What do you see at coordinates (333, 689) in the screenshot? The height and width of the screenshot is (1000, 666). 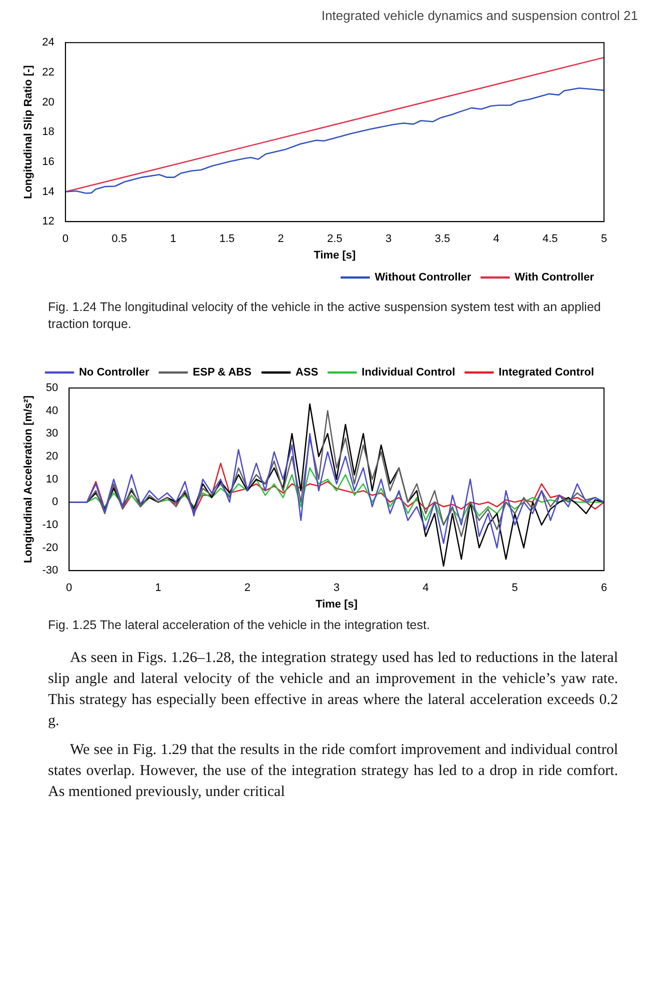 I see `text: As seen in Figs. 1.26–1.28, the integration strategy used has led to reductions in the lateral slip angle and lateral velocity of the vehicle and an improvement in the vehicle’s yaw rate. This strategy has especially been effective in areas where the lateral acceleration exceeds 0.2 g.` at bounding box center [333, 689].